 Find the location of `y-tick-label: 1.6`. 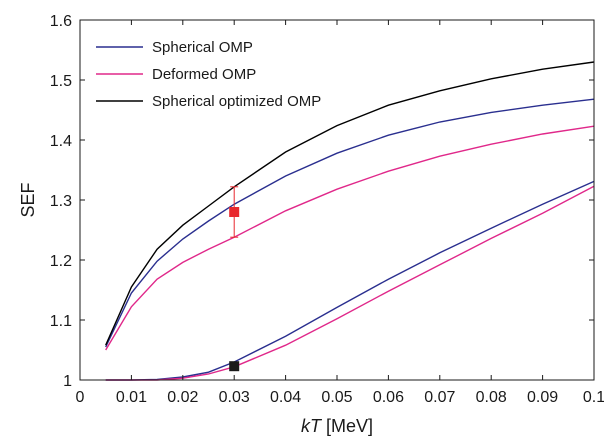

y-tick-label: 1.6 is located at coordinates (61, 21).